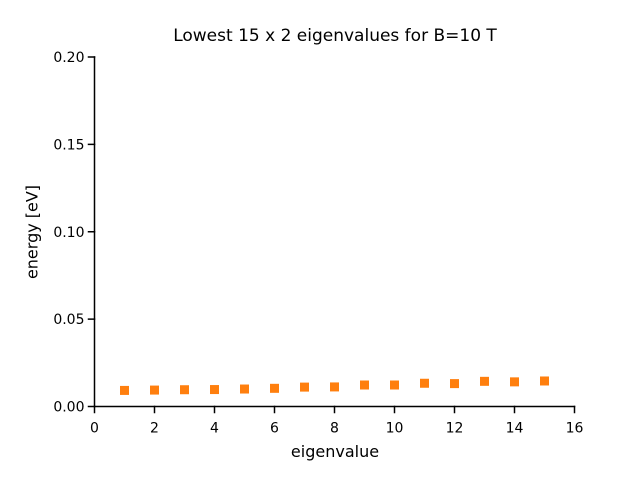 The image size is (640, 480). What do you see at coordinates (455, 429) in the screenshot?
I see `x-tick-label: 12` at bounding box center [455, 429].